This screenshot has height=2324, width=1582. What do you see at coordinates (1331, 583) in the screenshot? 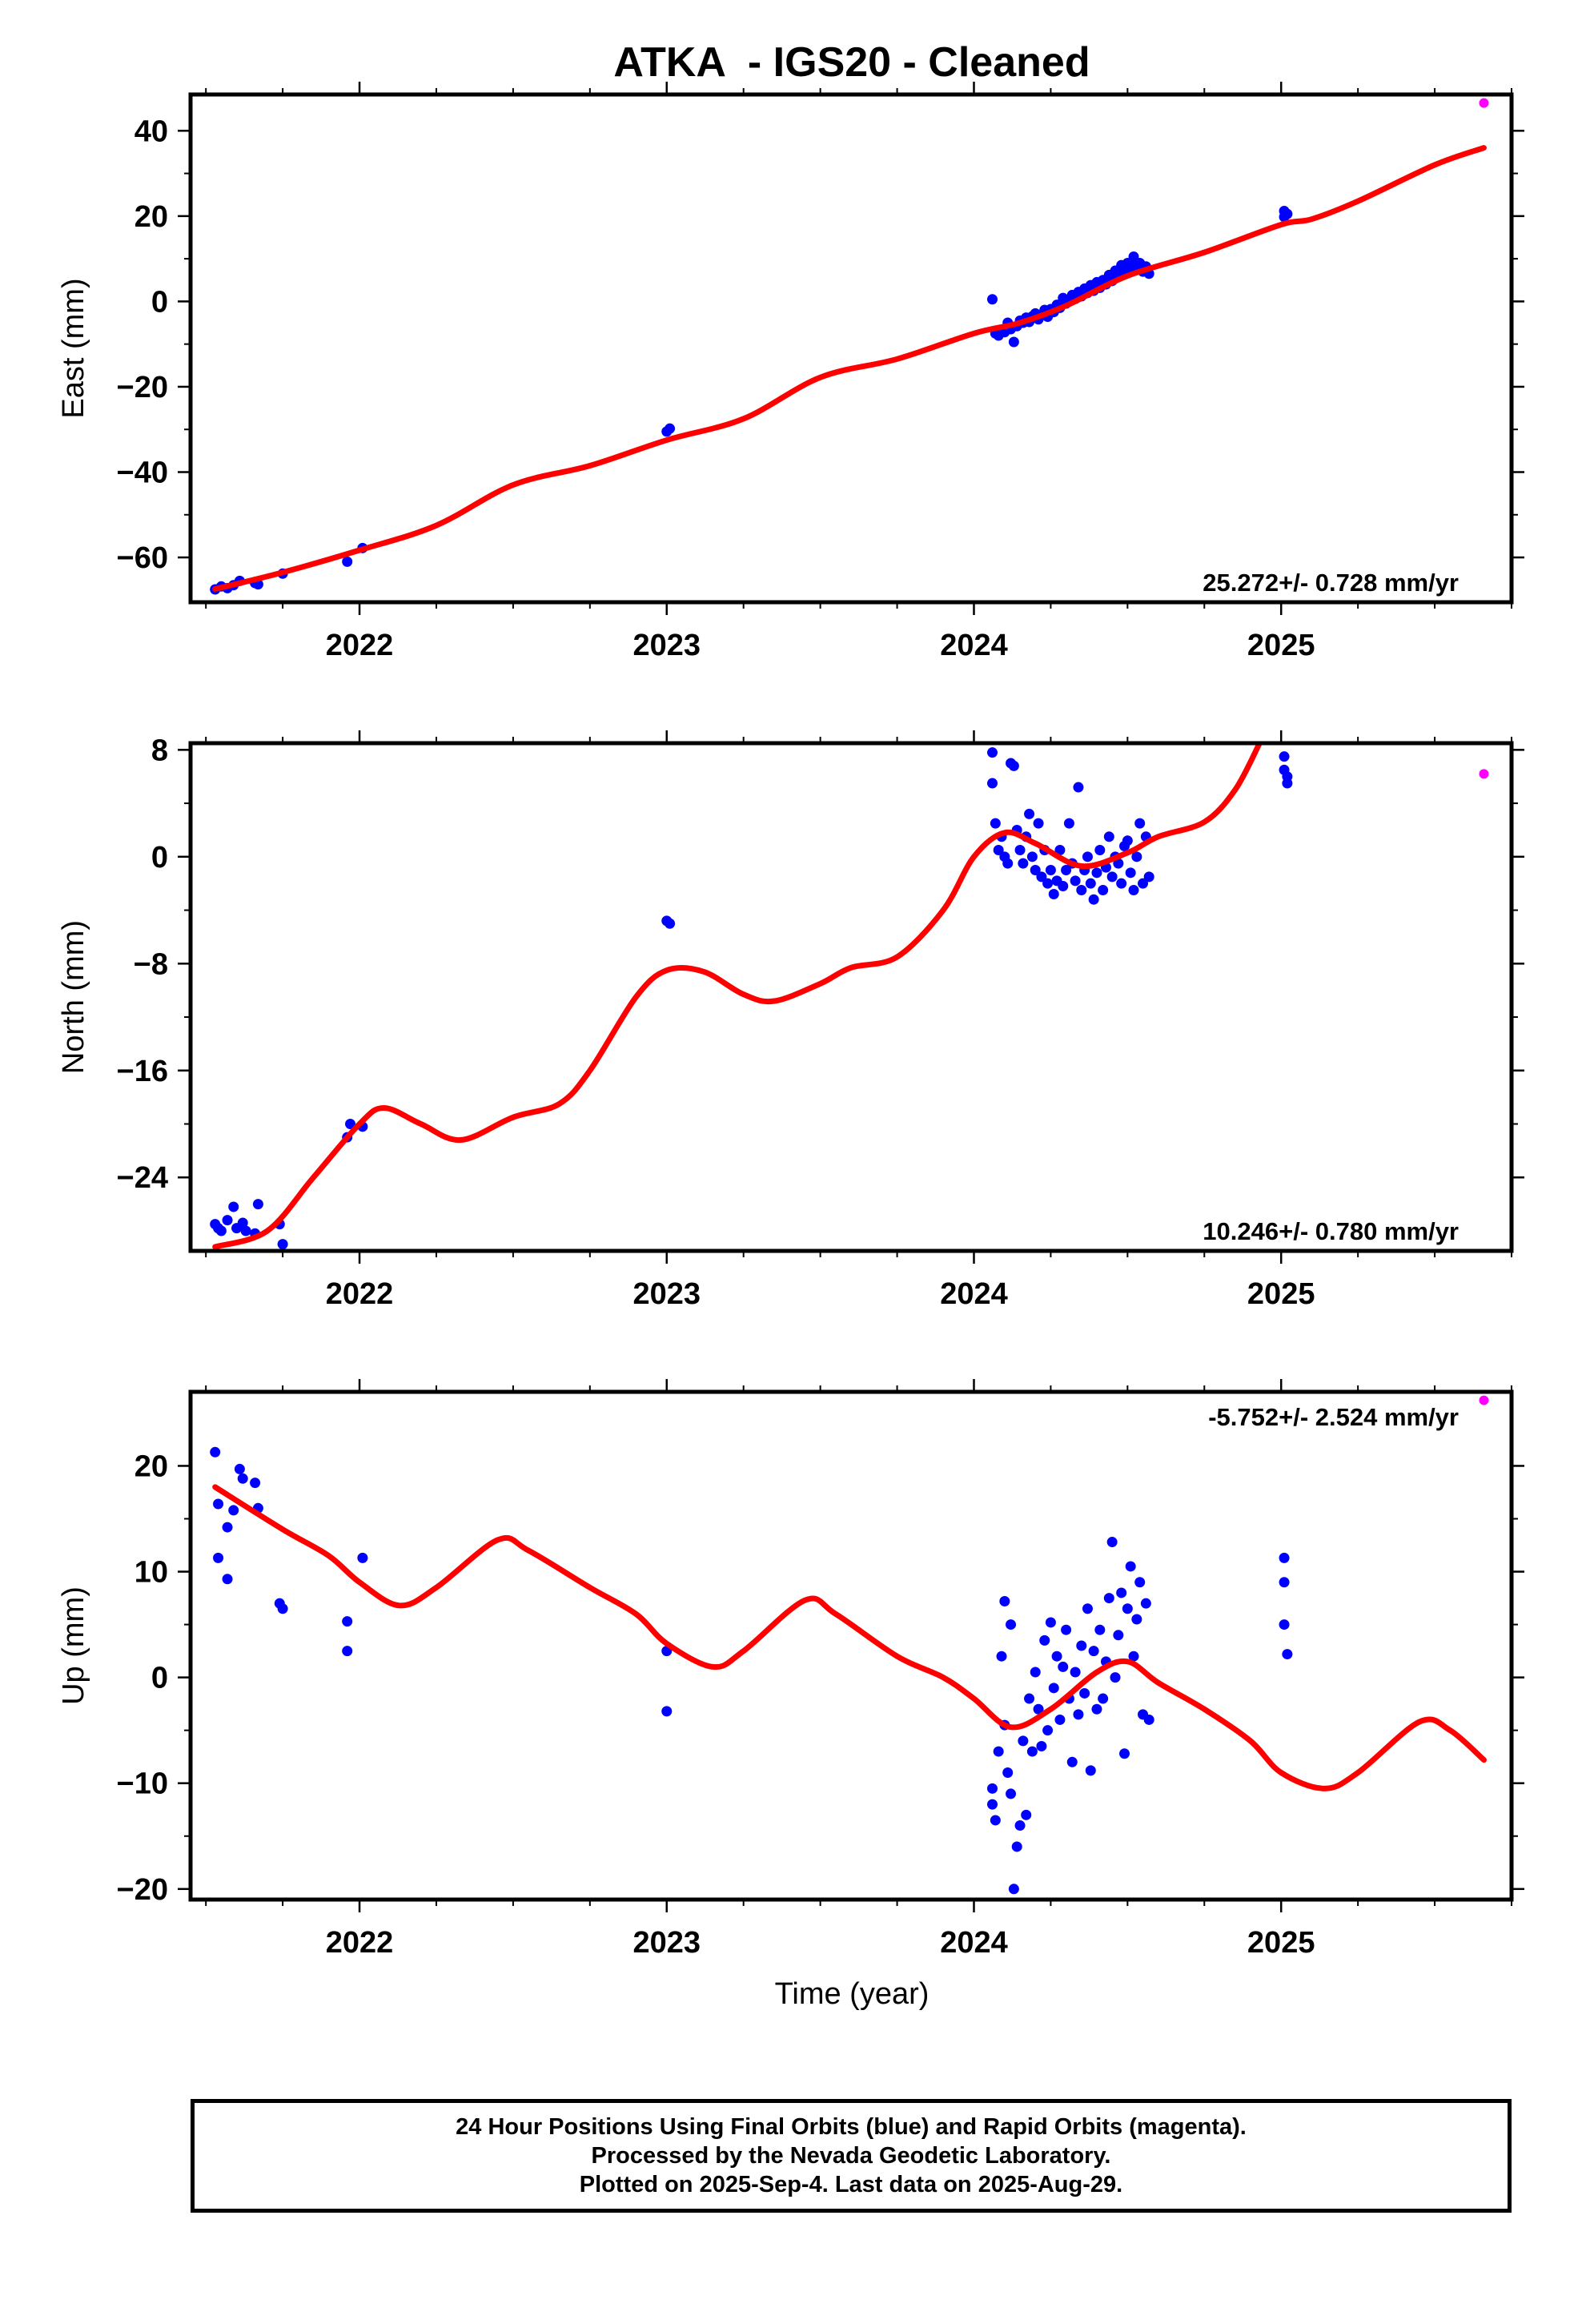
I see `velocity-annotation: 25.272+/- 0.728 mm/yr` at bounding box center [1331, 583].